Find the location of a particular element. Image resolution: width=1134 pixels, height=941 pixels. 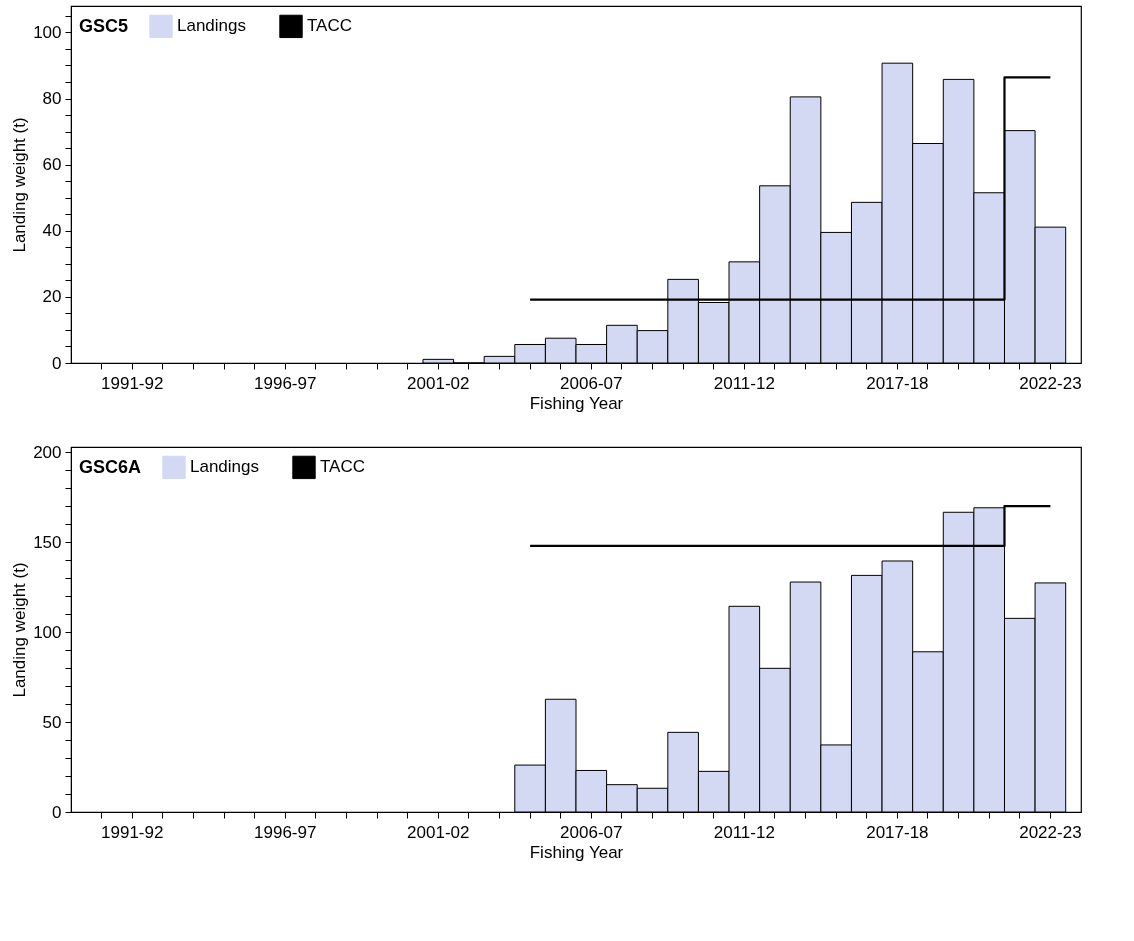

y-tick-label: 60 is located at coordinates (52, 165).